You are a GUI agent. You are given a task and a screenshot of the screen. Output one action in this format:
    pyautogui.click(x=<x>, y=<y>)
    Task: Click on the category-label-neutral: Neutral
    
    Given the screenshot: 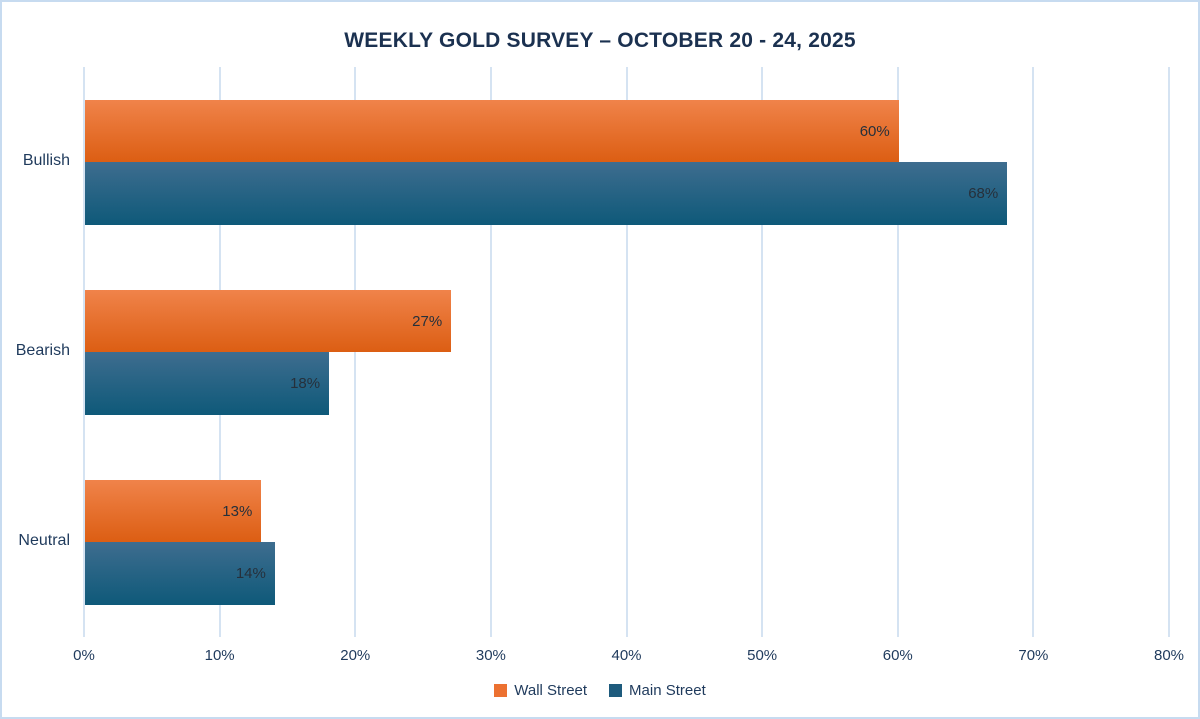 What is the action you would take?
    pyautogui.click(x=44, y=540)
    